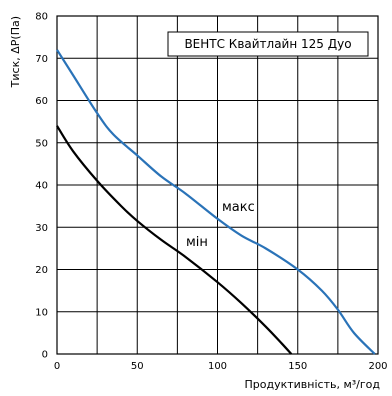 The height and width of the screenshot is (396, 392). I want to click on y-tick-label: 0, so click(45, 355).